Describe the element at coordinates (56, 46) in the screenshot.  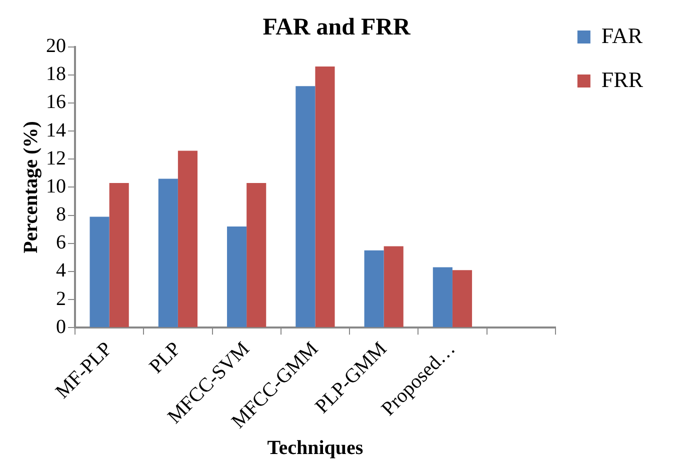
I see `y-tick-label: 20` at that location.